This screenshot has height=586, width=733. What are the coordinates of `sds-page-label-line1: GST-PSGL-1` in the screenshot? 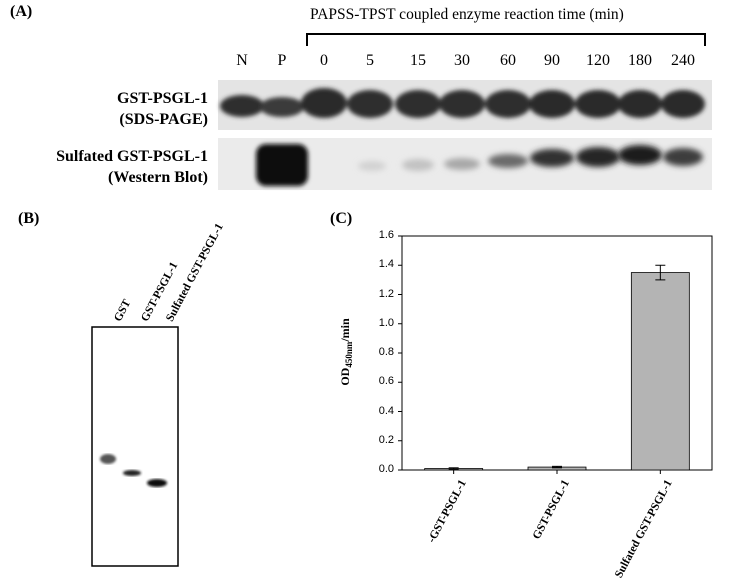 It's located at (162, 98).